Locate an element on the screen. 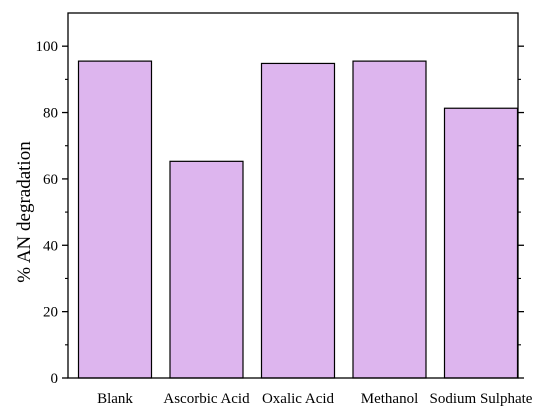  bar-blank is located at coordinates (115, 219).